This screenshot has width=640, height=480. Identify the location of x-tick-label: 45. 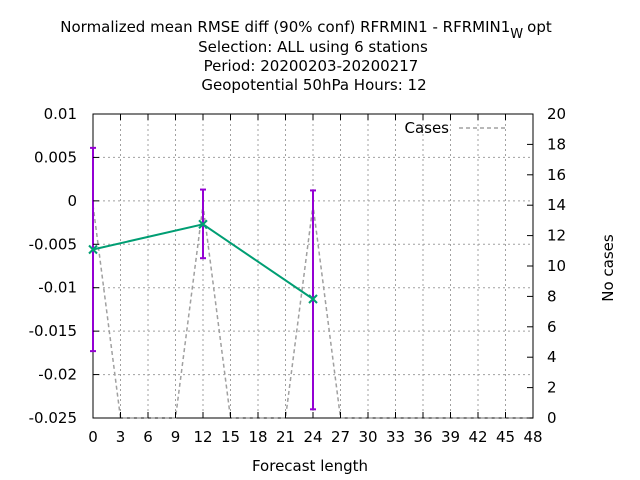
(505, 437).